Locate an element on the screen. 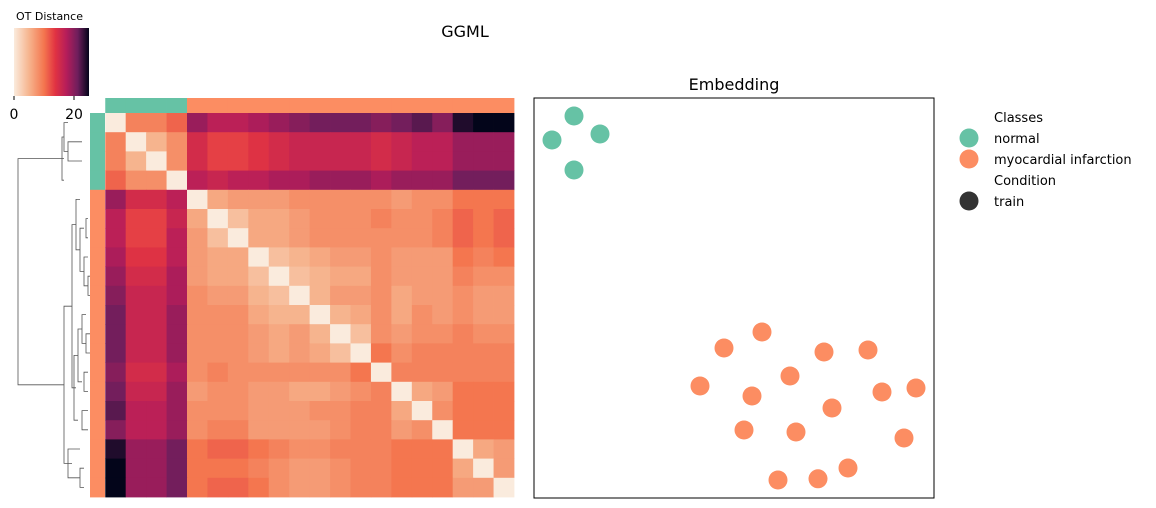  embedding-title: Embedding is located at coordinates (734, 84).